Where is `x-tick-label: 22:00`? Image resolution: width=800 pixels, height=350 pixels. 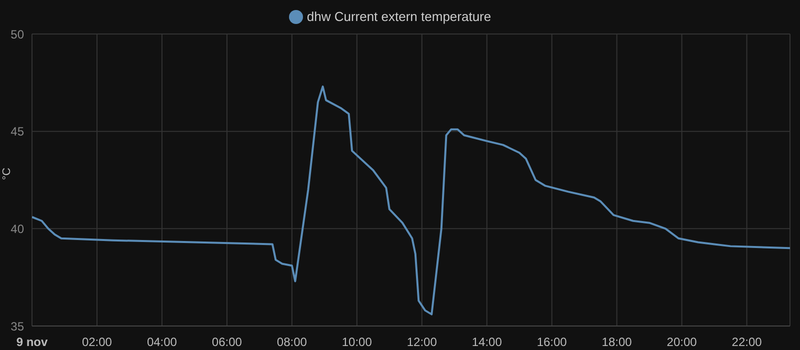
x-tick-label: 22:00 is located at coordinates (747, 342).